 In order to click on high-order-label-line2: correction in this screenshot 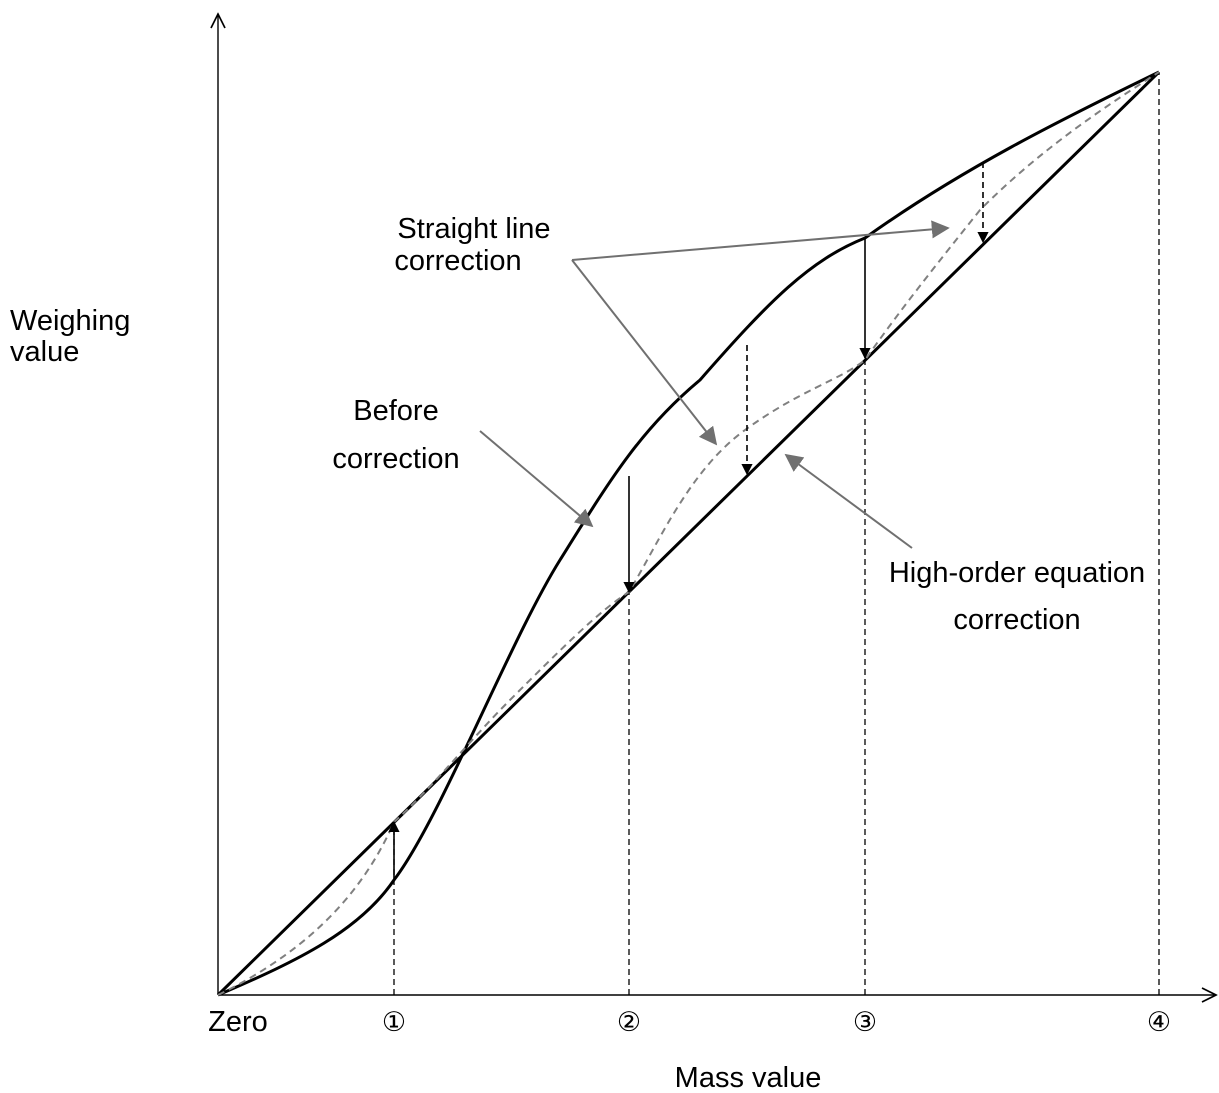, I will do `click(1016, 620)`.